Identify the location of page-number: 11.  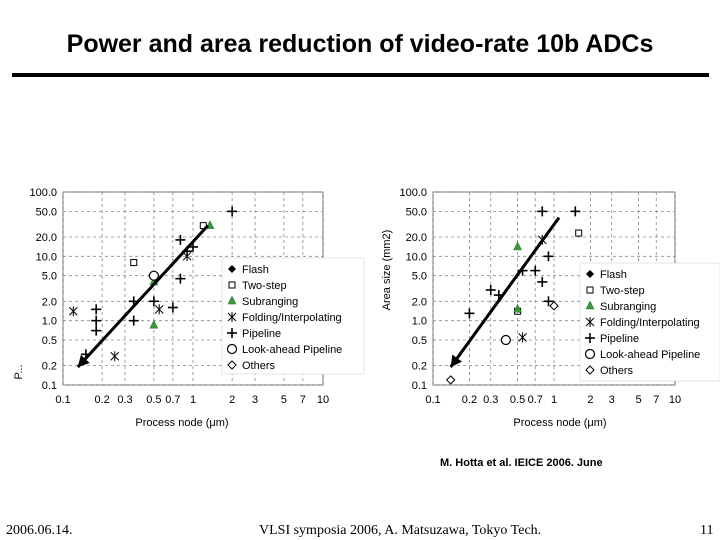
(707, 530).